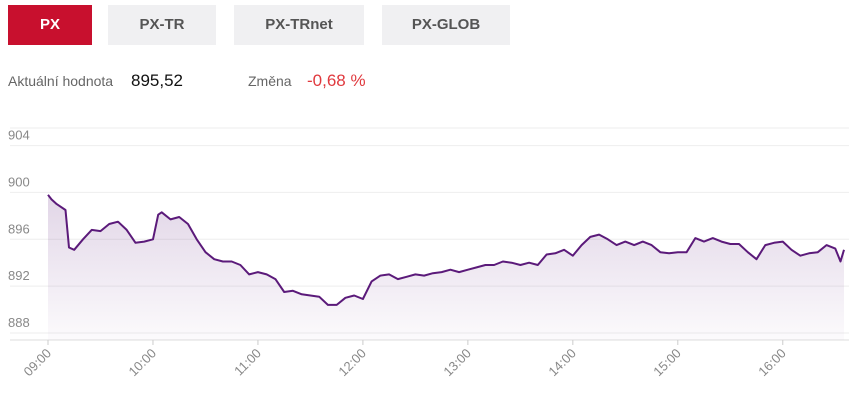 This screenshot has width=849, height=409. I want to click on x-tick-label: 14:00, so click(562, 363).